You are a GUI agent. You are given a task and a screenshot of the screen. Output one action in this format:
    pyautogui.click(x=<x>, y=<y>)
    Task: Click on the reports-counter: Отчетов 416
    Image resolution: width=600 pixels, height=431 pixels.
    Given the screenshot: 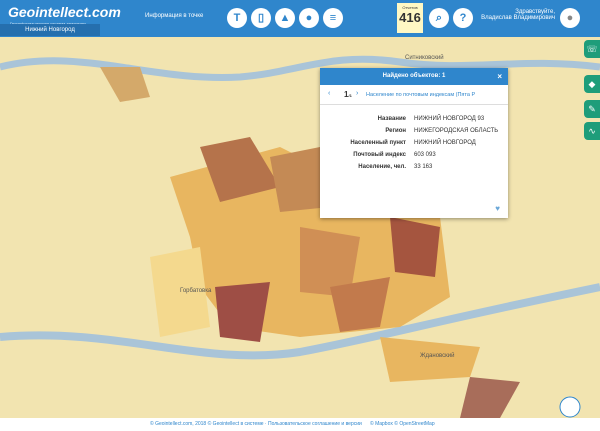 What is the action you would take?
    pyautogui.click(x=410, y=18)
    